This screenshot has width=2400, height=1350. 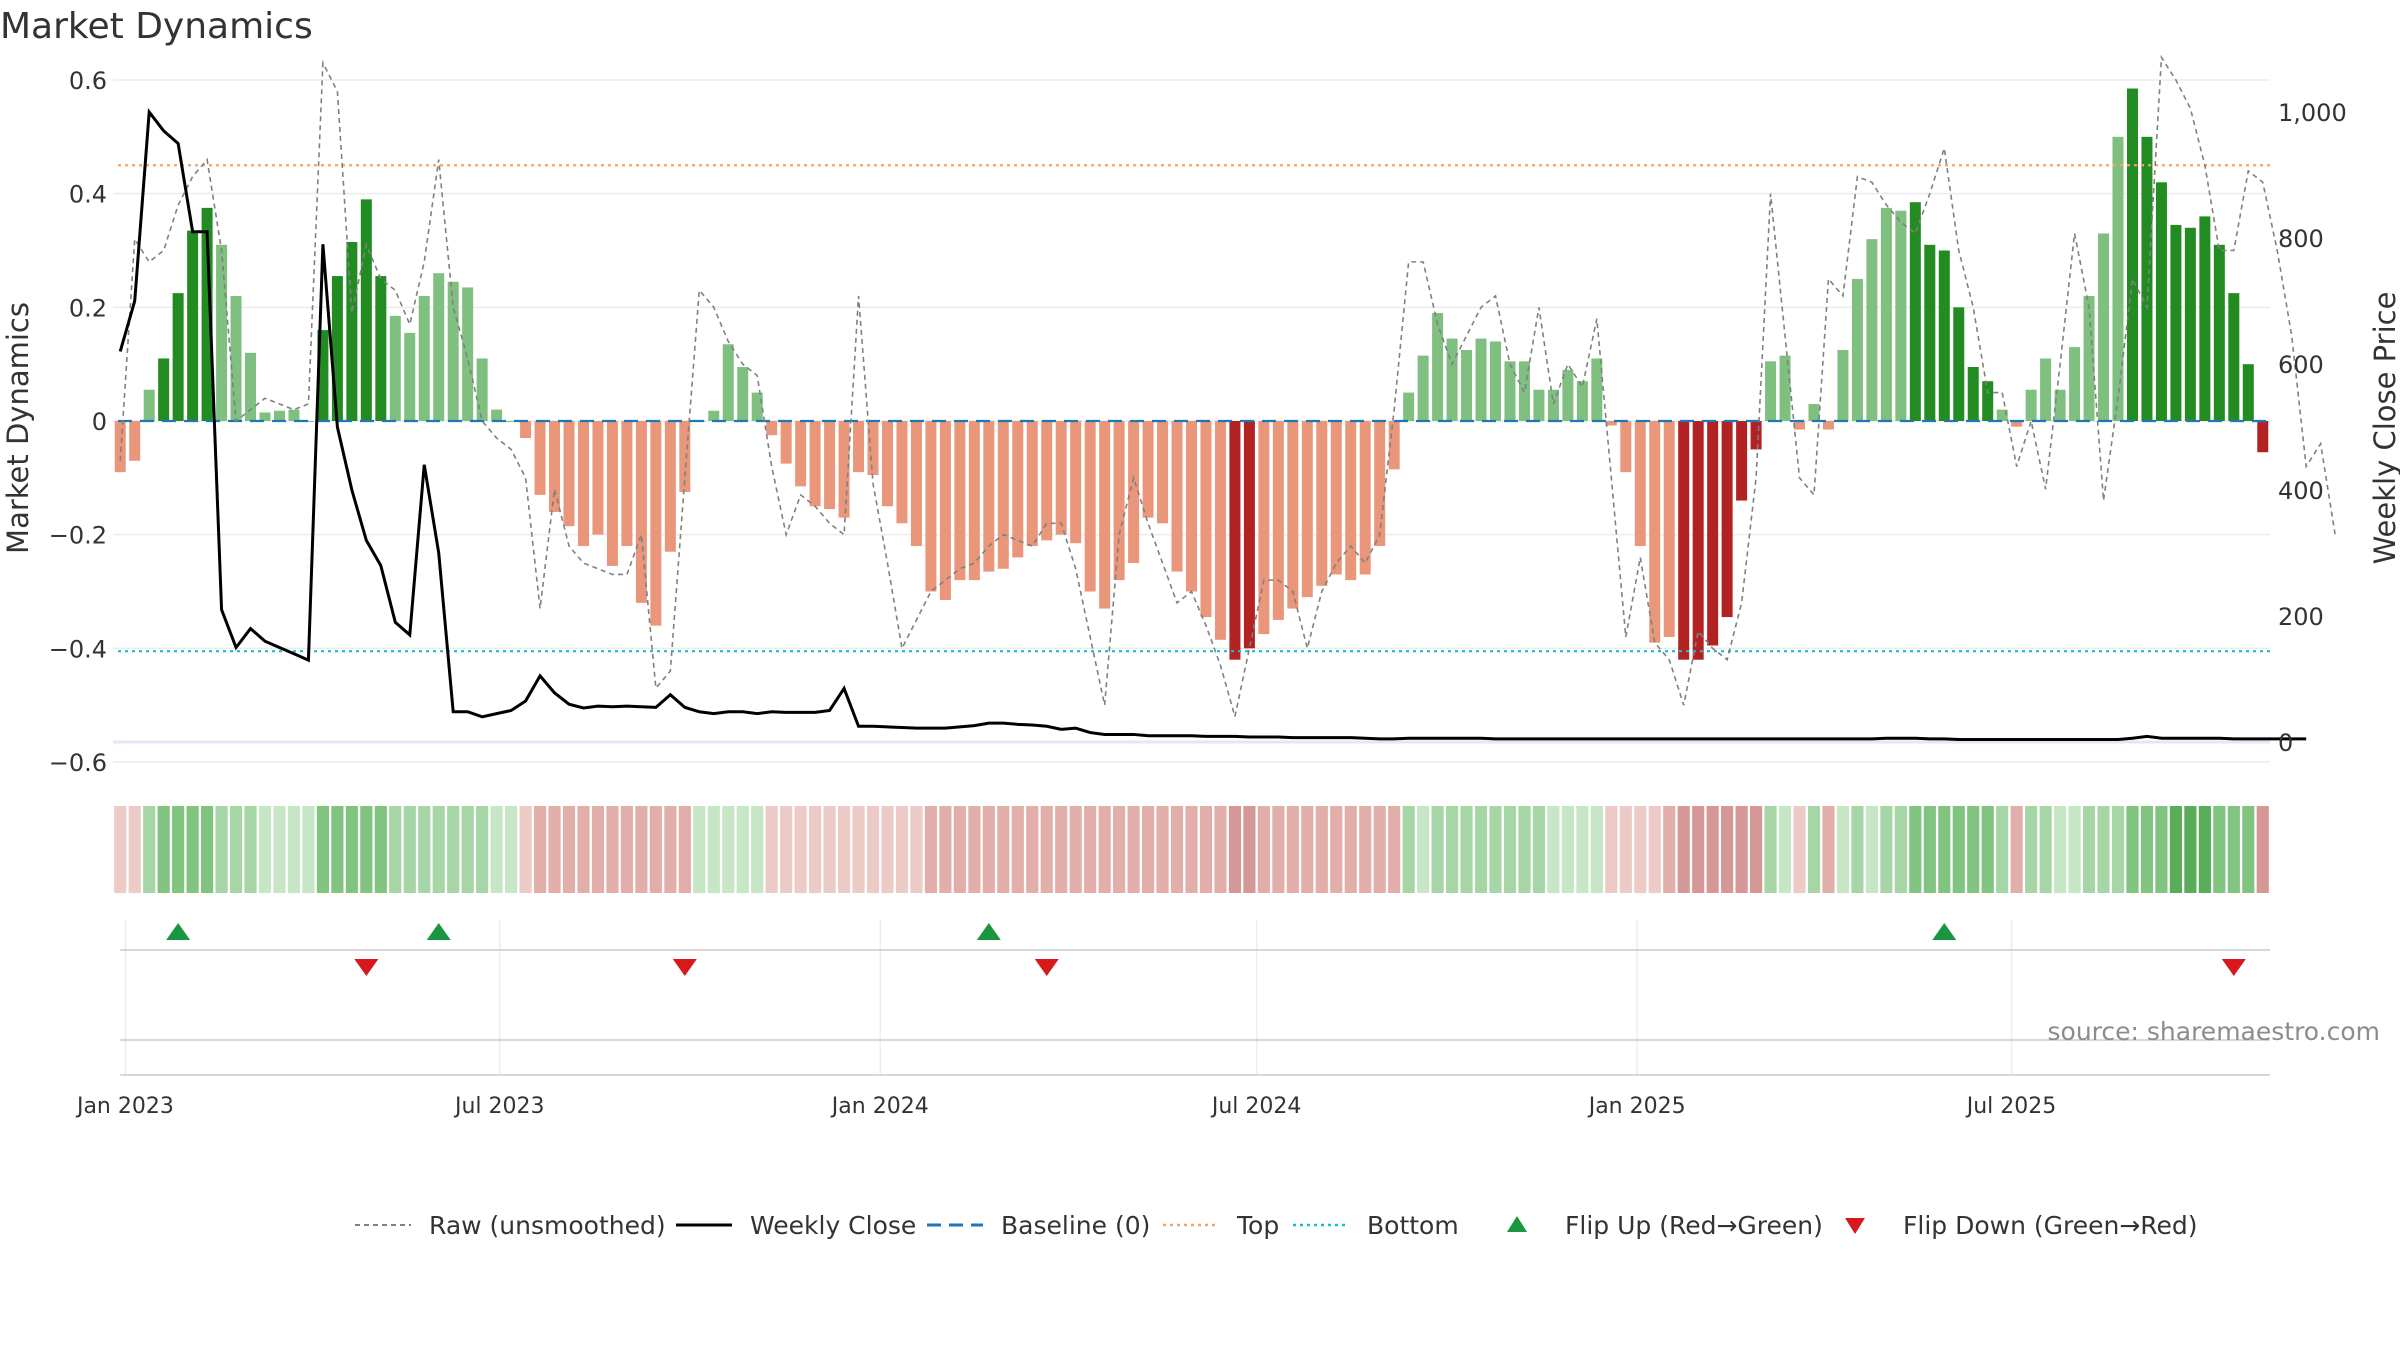 What do you see at coordinates (78, 649) in the screenshot?
I see `y-tick-label: −0.4` at bounding box center [78, 649].